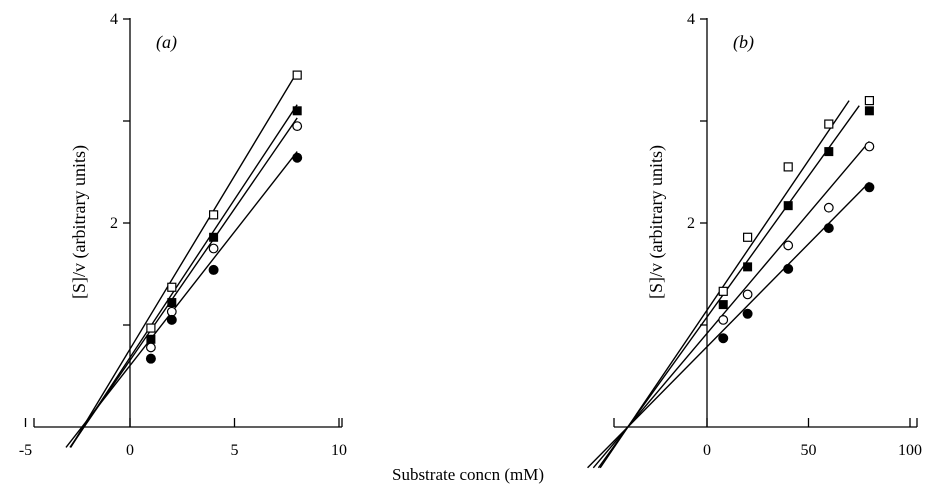 This screenshot has height=487, width=933. Describe the element at coordinates (691, 223) in the screenshot. I see `y-tick-label-b: 2` at that location.